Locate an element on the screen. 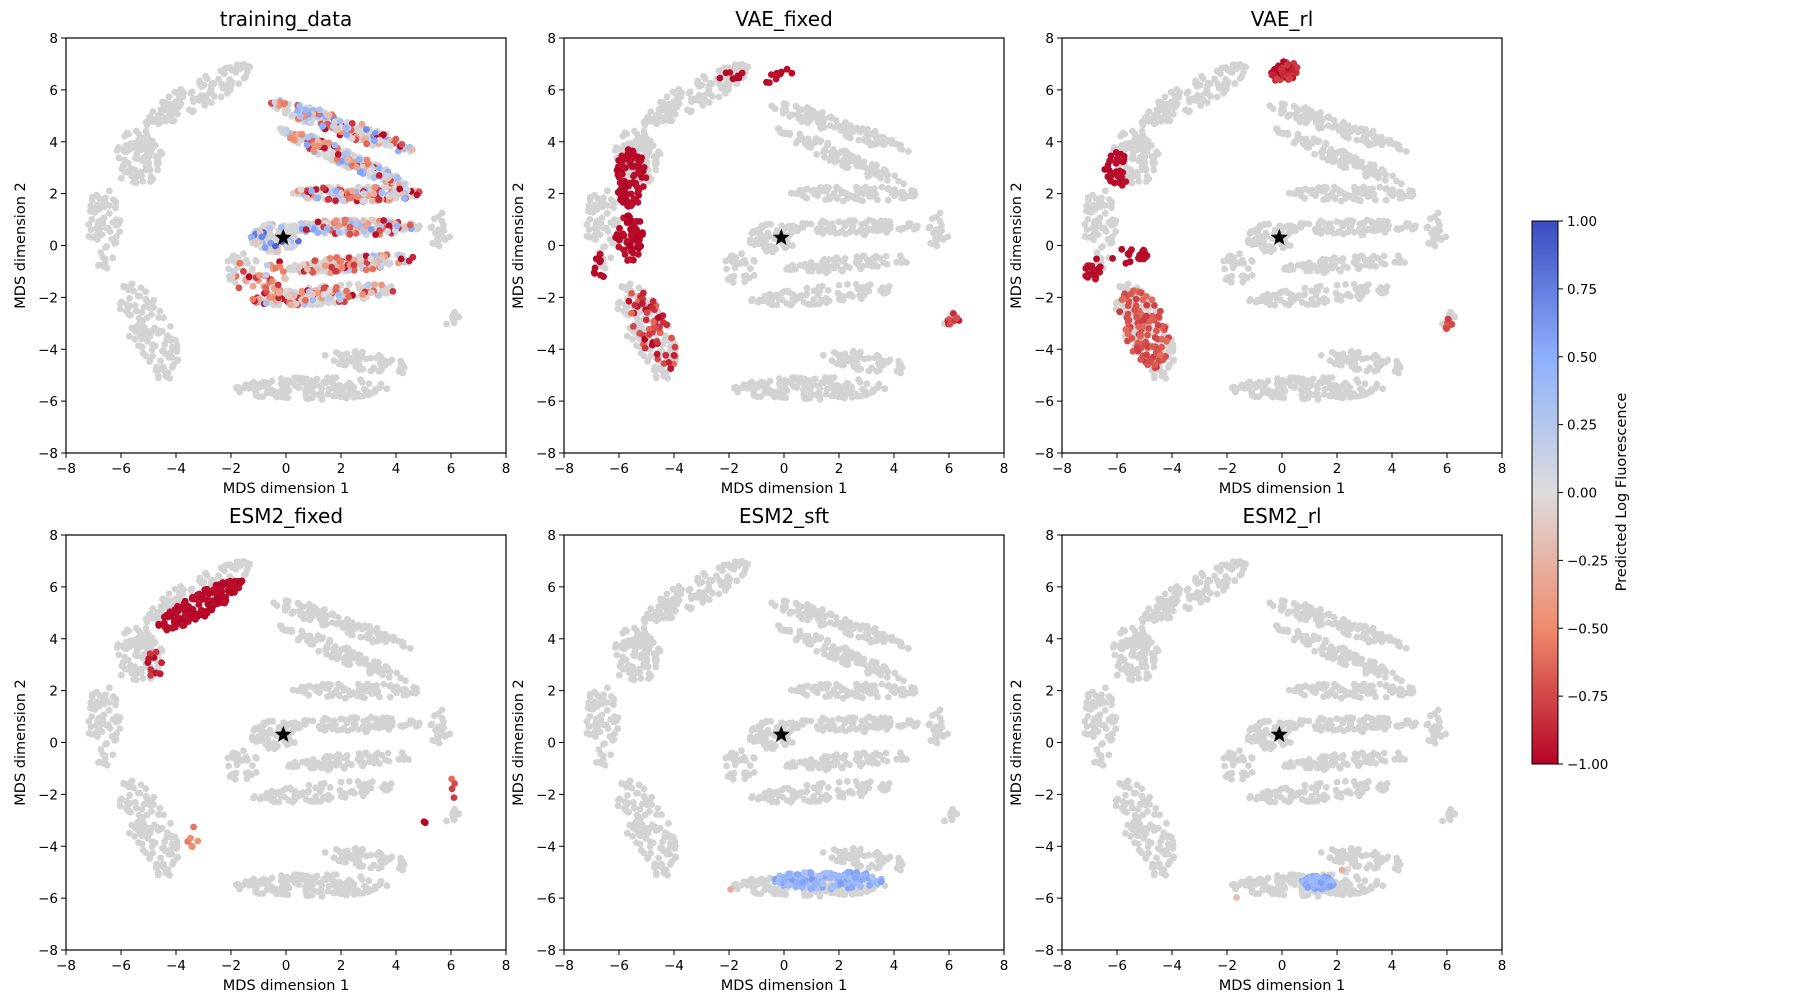  scatter-points is located at coordinates (274, 232).